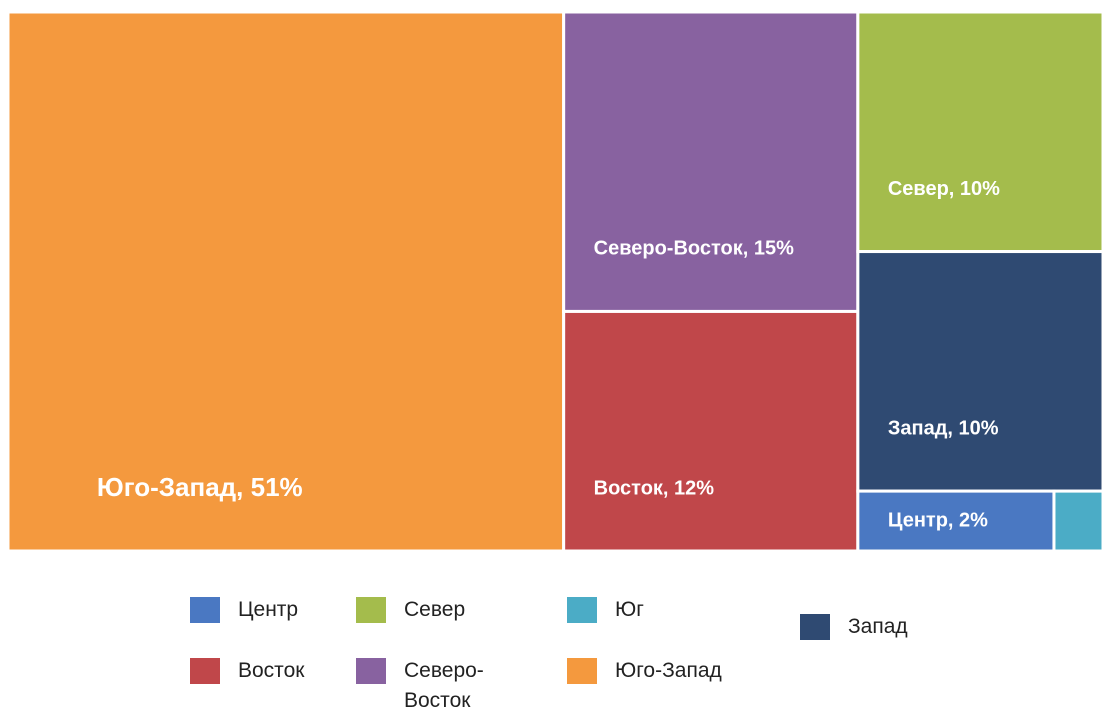 This screenshot has height=716, width=1103. What do you see at coordinates (268, 609) in the screenshot?
I see `legend-label: Центр` at bounding box center [268, 609].